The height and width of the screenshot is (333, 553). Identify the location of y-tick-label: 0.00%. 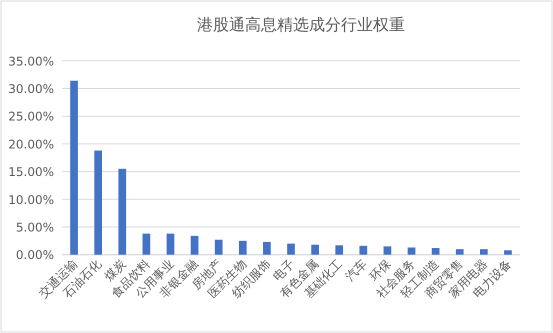
(35, 255).